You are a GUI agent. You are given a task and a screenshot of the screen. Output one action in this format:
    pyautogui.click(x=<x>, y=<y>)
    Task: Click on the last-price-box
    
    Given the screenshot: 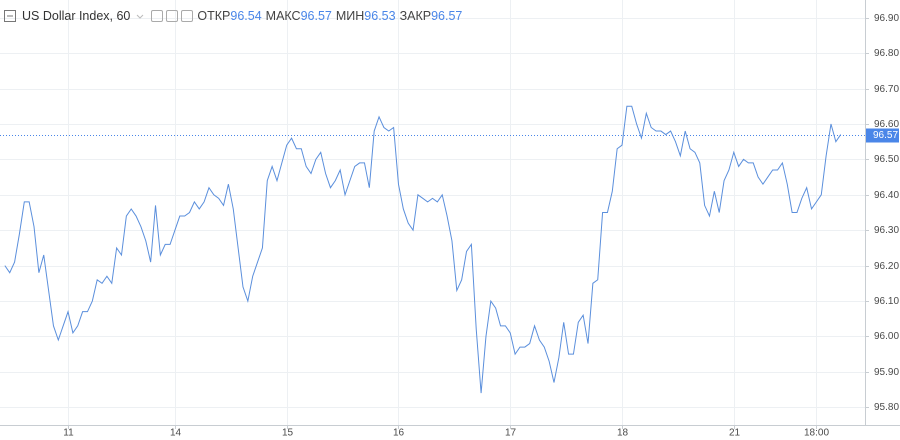 What is the action you would take?
    pyautogui.click(x=882, y=135)
    